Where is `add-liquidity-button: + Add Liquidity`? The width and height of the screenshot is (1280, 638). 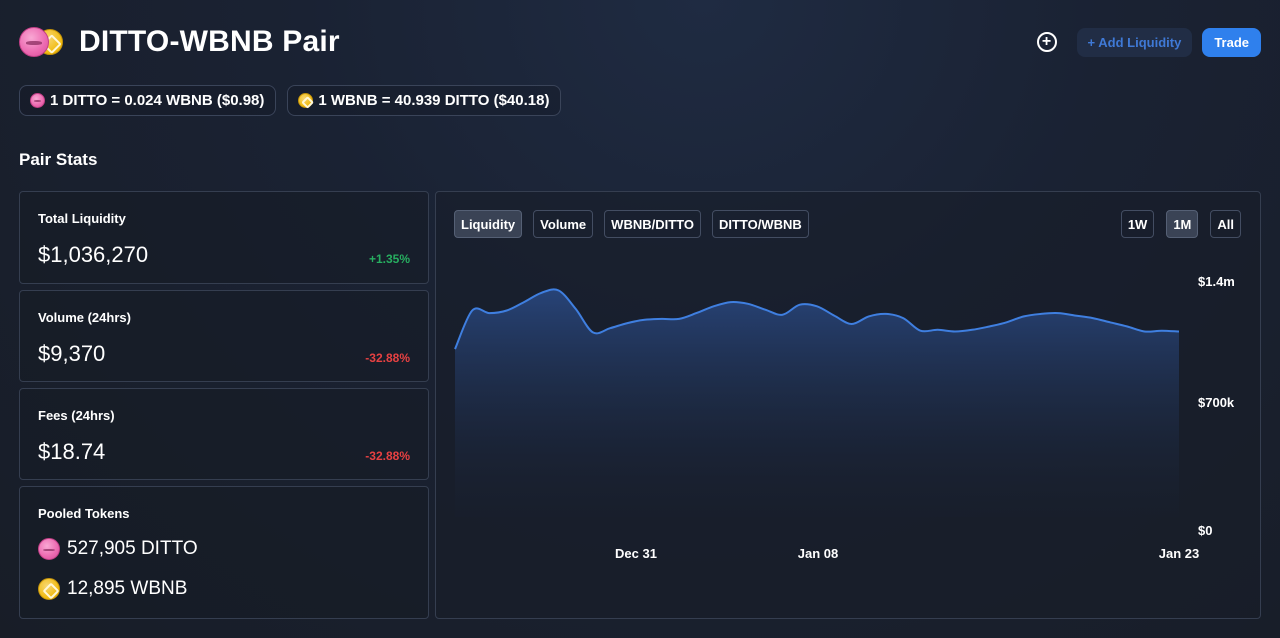 add-liquidity-button: + Add Liquidity is located at coordinates (1134, 42).